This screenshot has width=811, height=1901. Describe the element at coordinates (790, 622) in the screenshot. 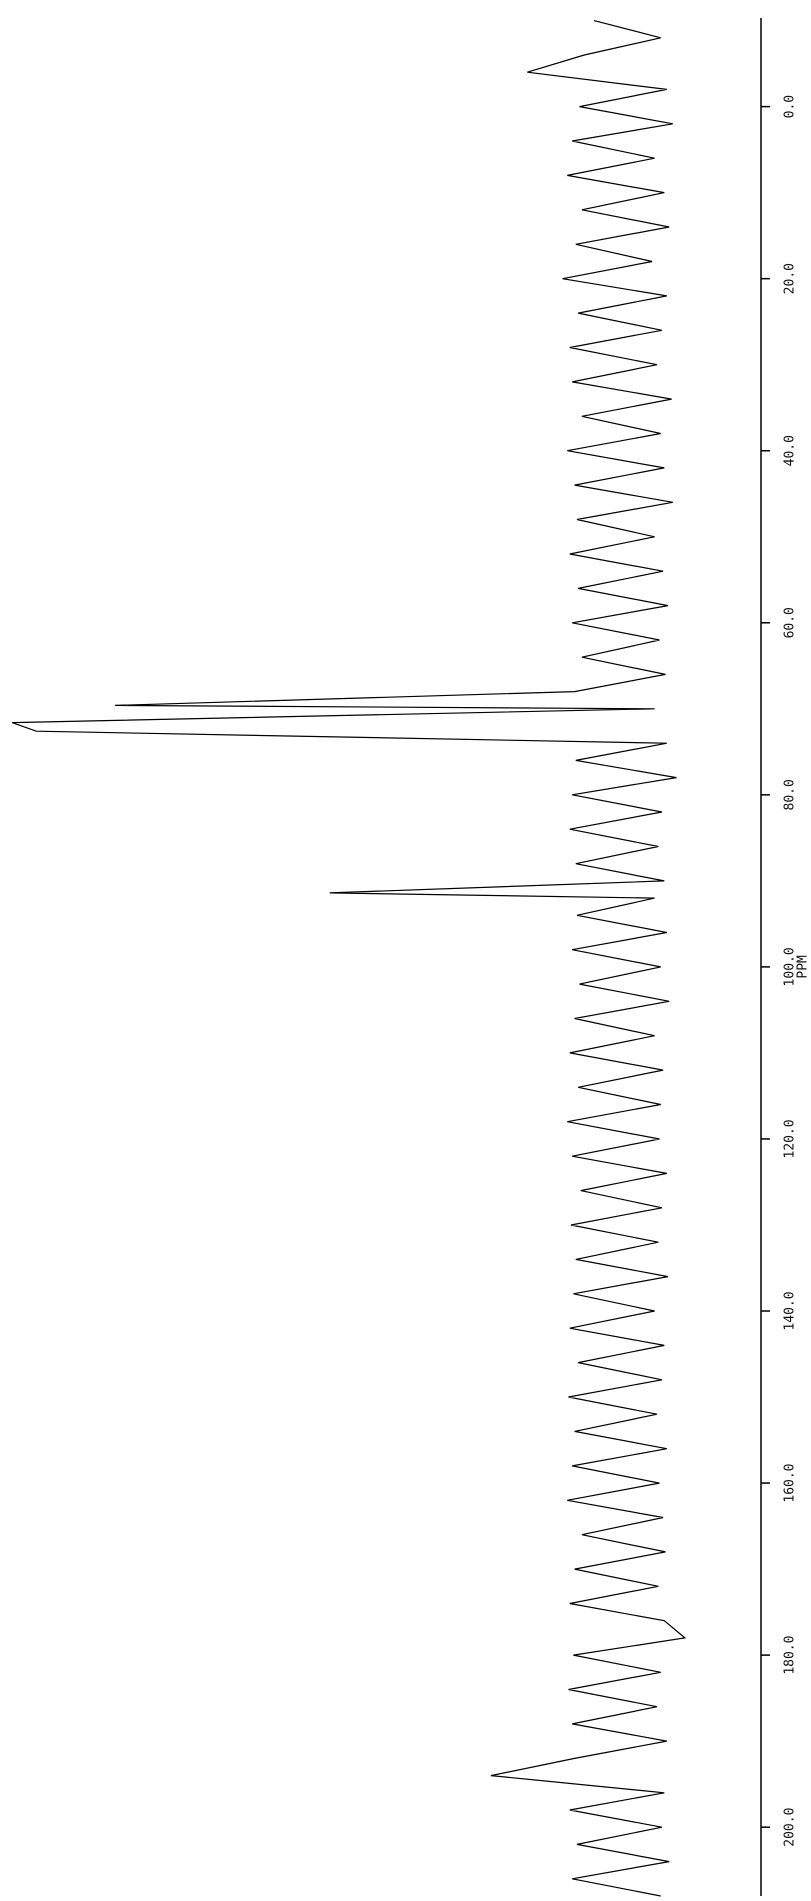

I see `x-tick-label: 60.0` at that location.